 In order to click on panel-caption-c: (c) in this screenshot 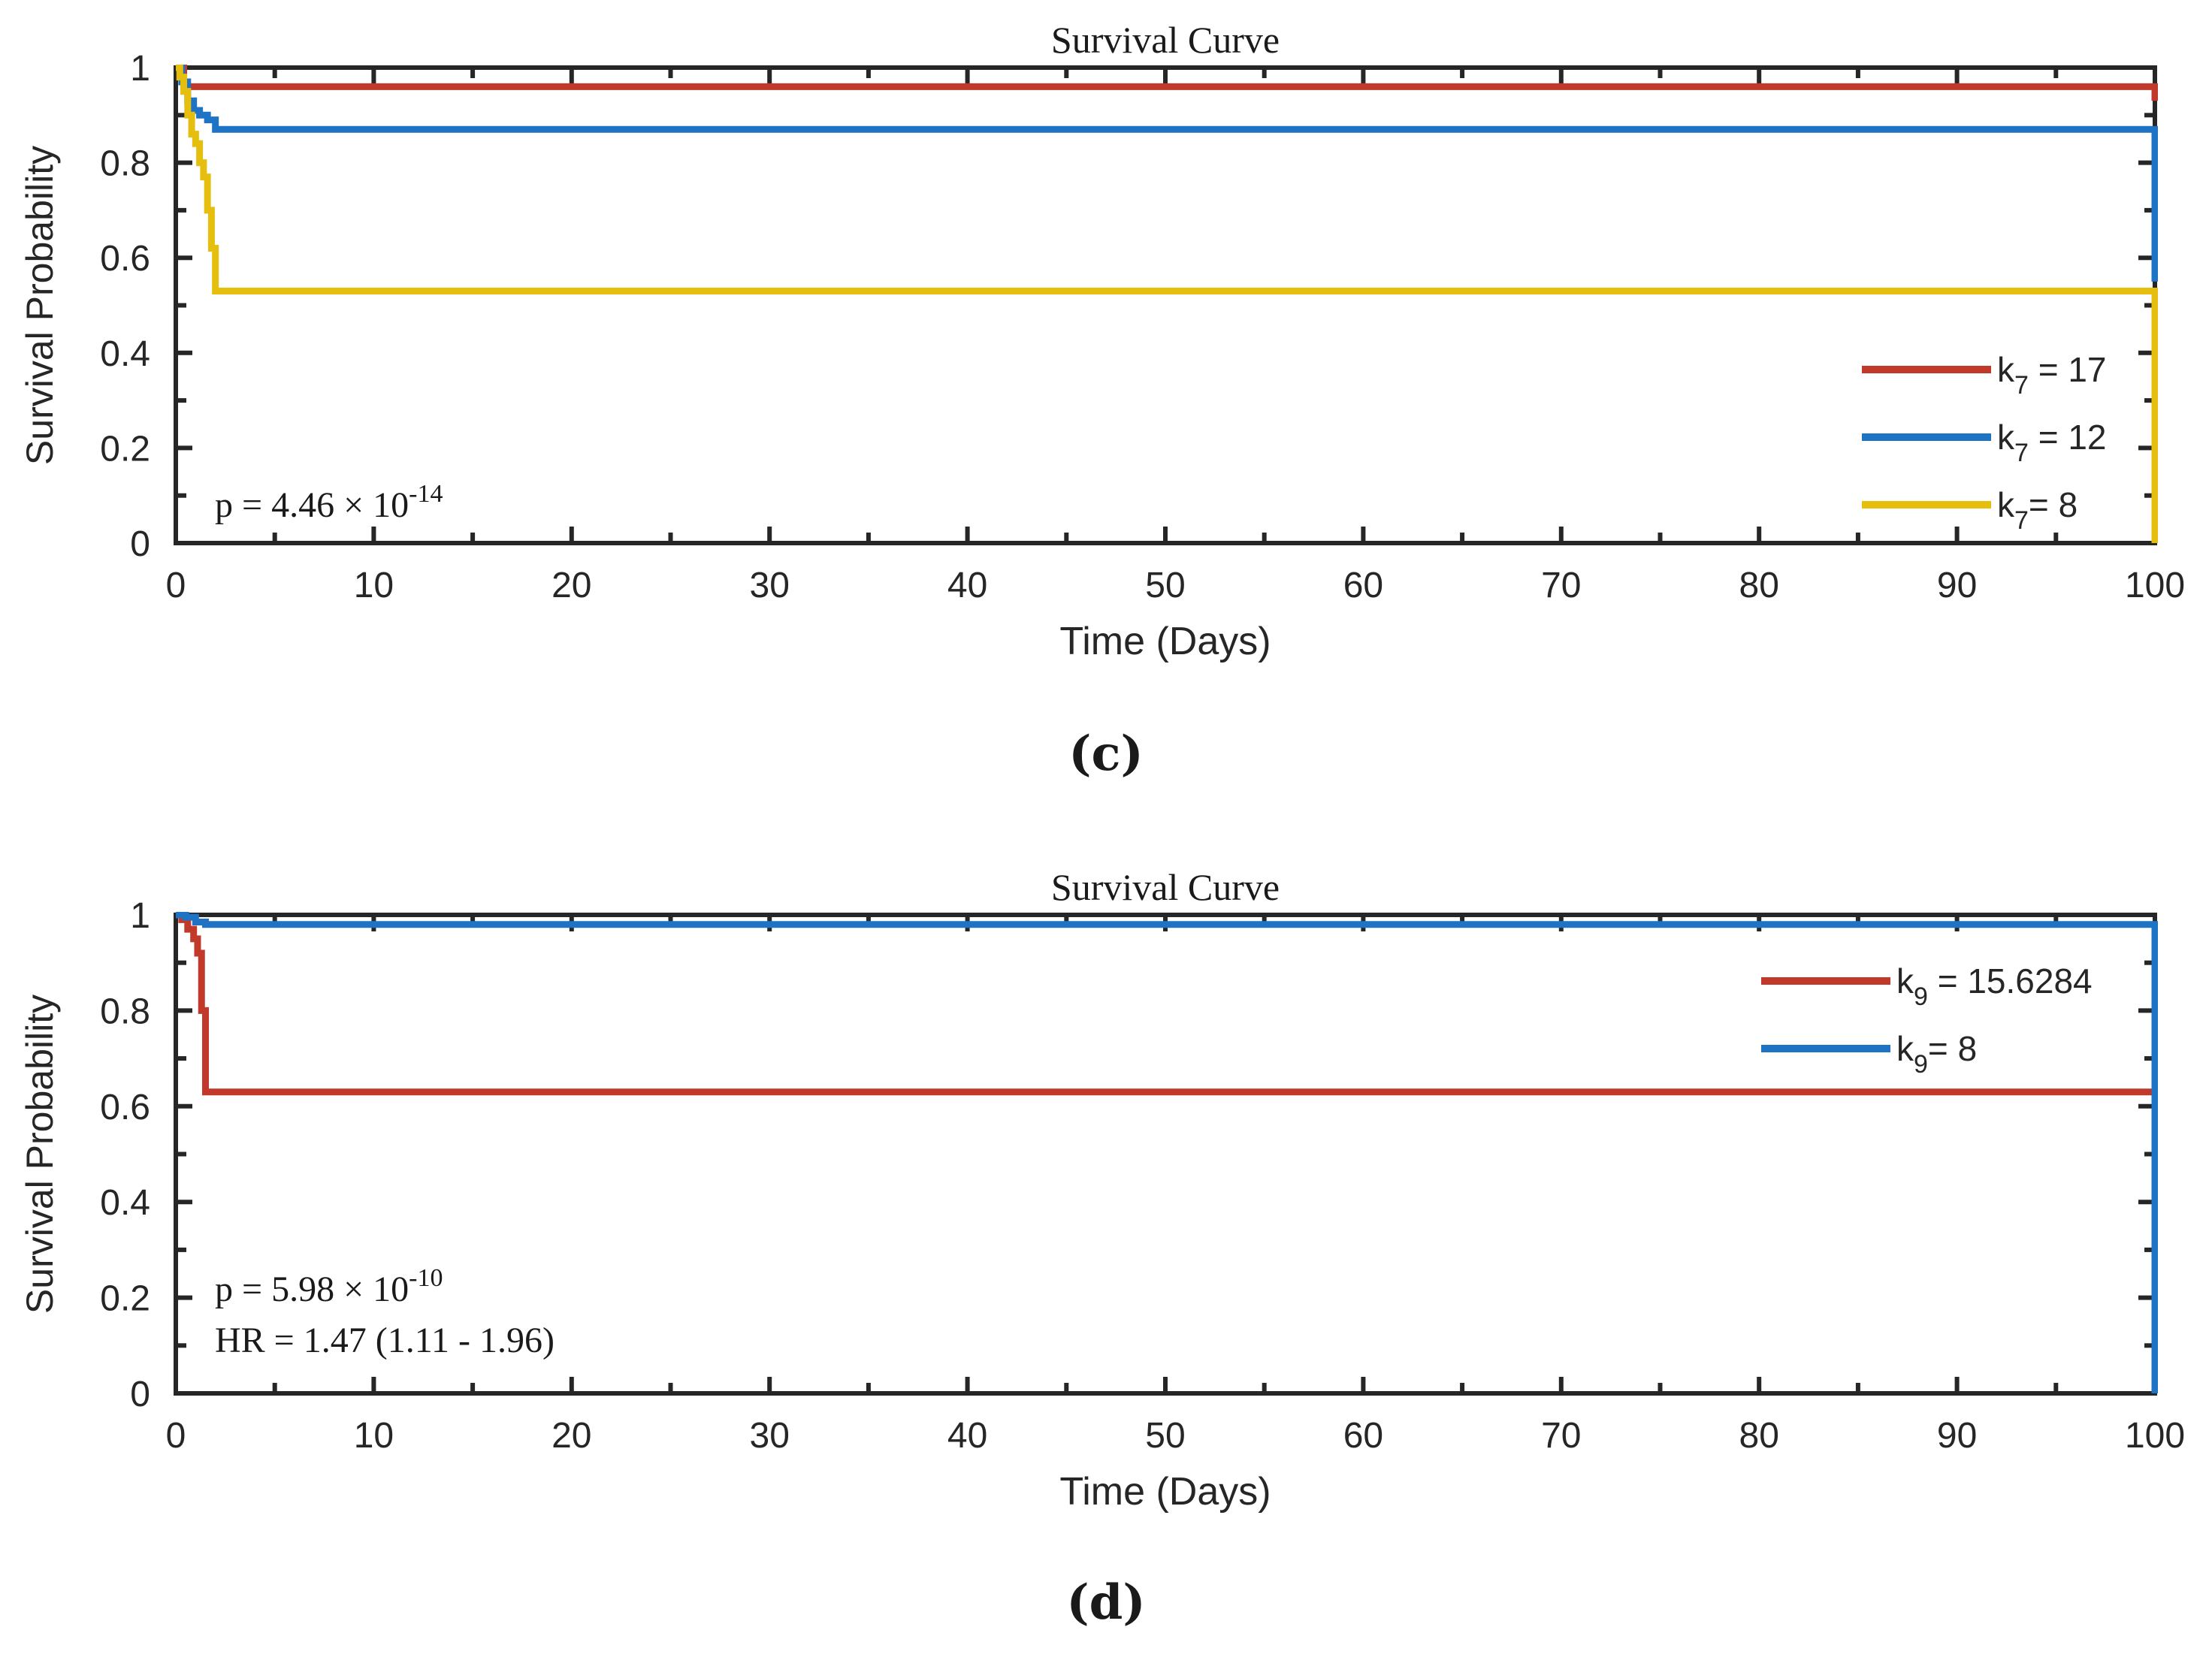, I will do `click(1106, 754)`.